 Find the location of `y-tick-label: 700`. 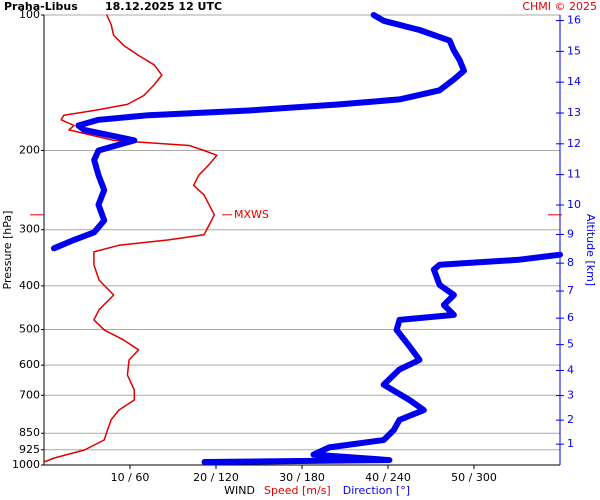

y-tick-label: 700 is located at coordinates (29, 394).